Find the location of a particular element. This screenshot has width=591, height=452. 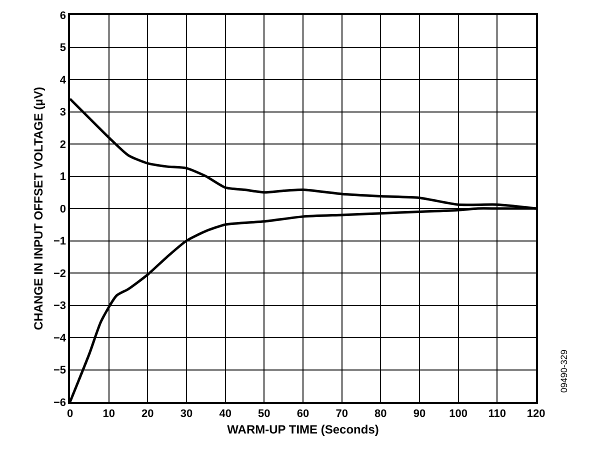

text: 09490-329 is located at coordinates (564, 371).